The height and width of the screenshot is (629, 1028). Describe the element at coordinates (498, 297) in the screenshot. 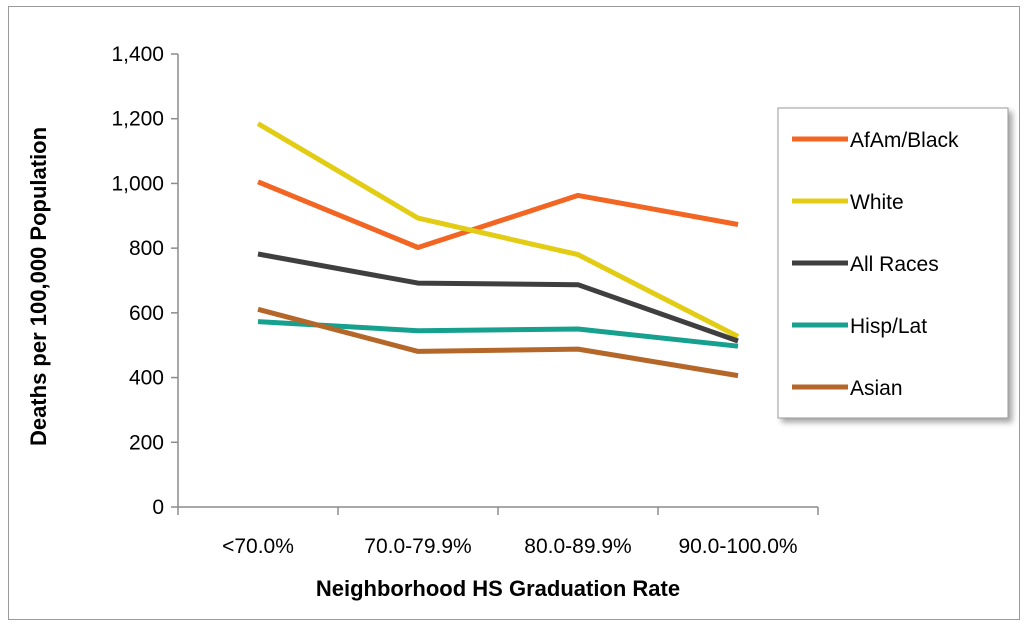

I see `series-line-all-races` at that location.